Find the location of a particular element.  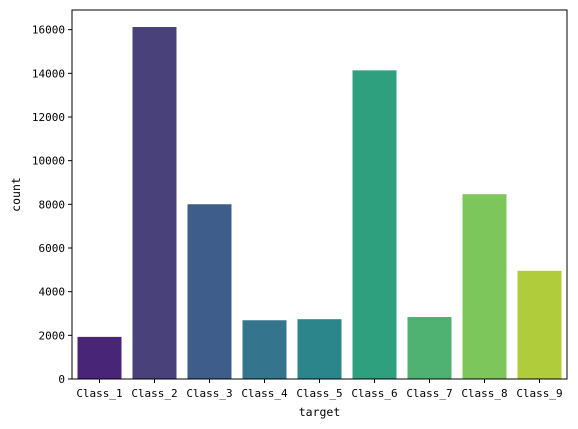

y-tick-label: 8000 is located at coordinates (52, 204).